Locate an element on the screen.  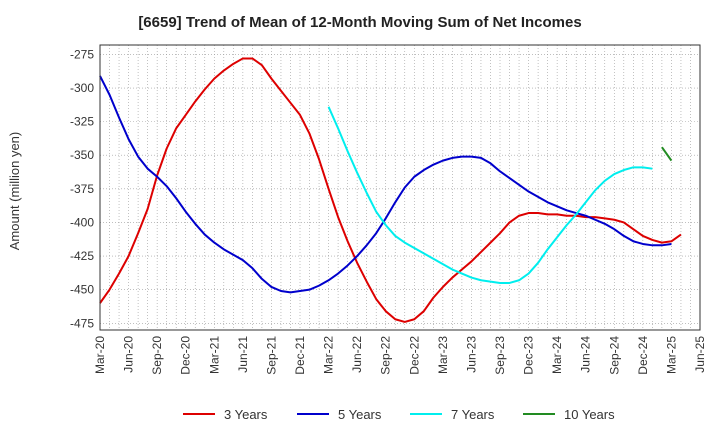
series-line-10-years is located at coordinates (667, 154).